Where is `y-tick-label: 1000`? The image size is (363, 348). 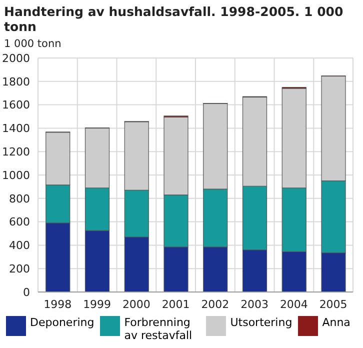
y-tick-label: 1000 is located at coordinates (16, 175).